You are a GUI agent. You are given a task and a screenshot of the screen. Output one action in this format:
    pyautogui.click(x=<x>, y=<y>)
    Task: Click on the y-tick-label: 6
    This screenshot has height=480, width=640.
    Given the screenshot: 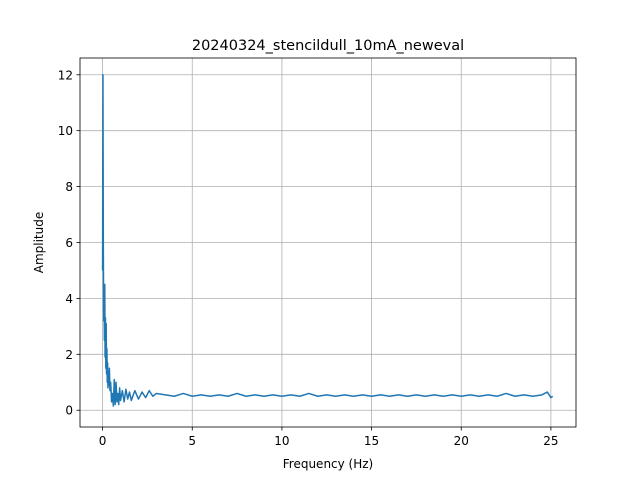 What is the action you would take?
    pyautogui.click(x=69, y=243)
    